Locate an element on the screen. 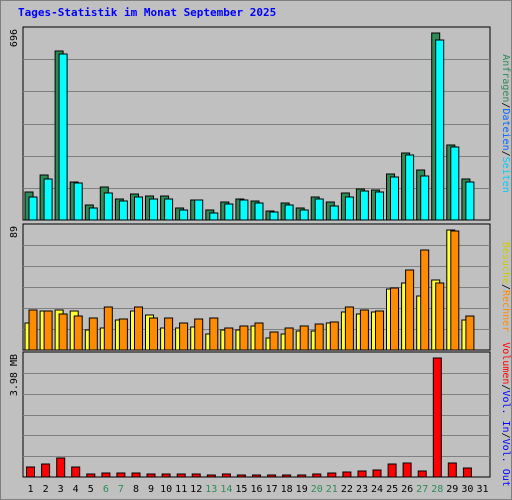 The height and width of the screenshot is (500, 512). day-label-16: 16 is located at coordinates (256, 489).